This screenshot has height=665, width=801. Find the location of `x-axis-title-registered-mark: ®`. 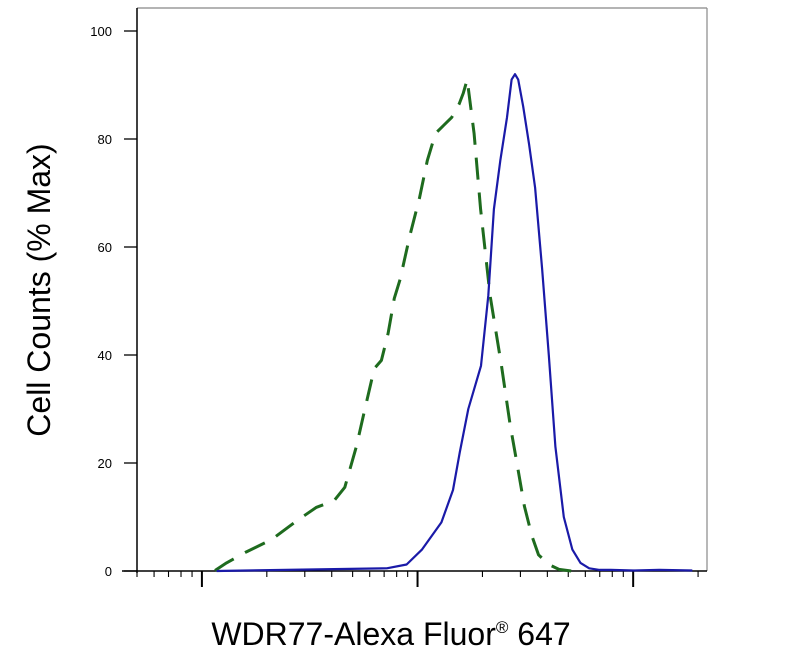

x-axis-title-registered-mark: ® is located at coordinates (502, 627).